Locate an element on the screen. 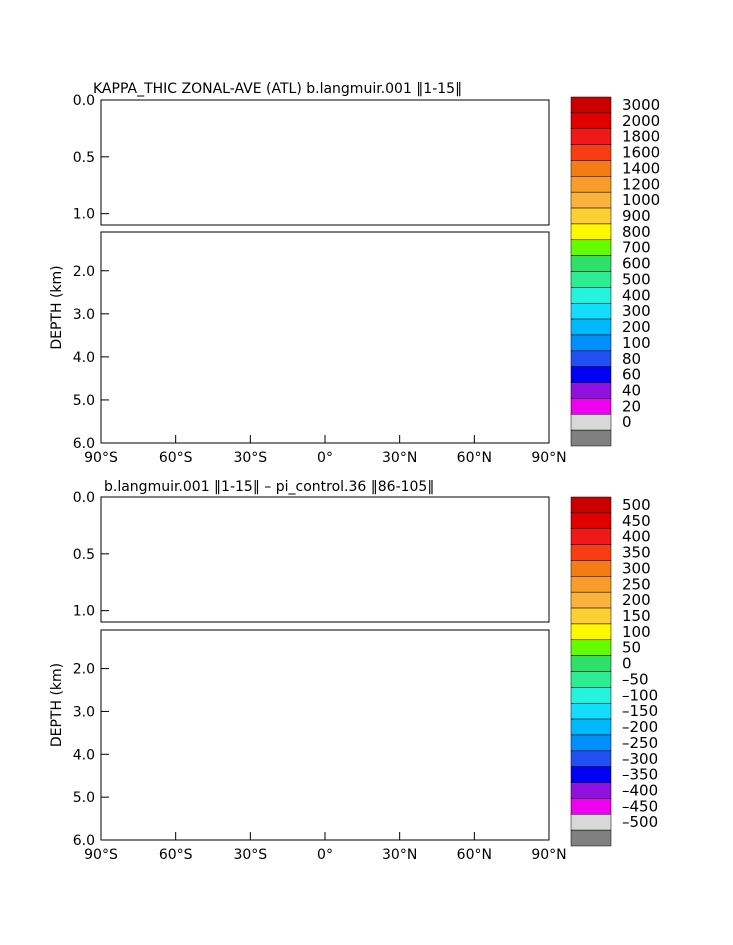  colorbar-label: 1400 is located at coordinates (641, 168).